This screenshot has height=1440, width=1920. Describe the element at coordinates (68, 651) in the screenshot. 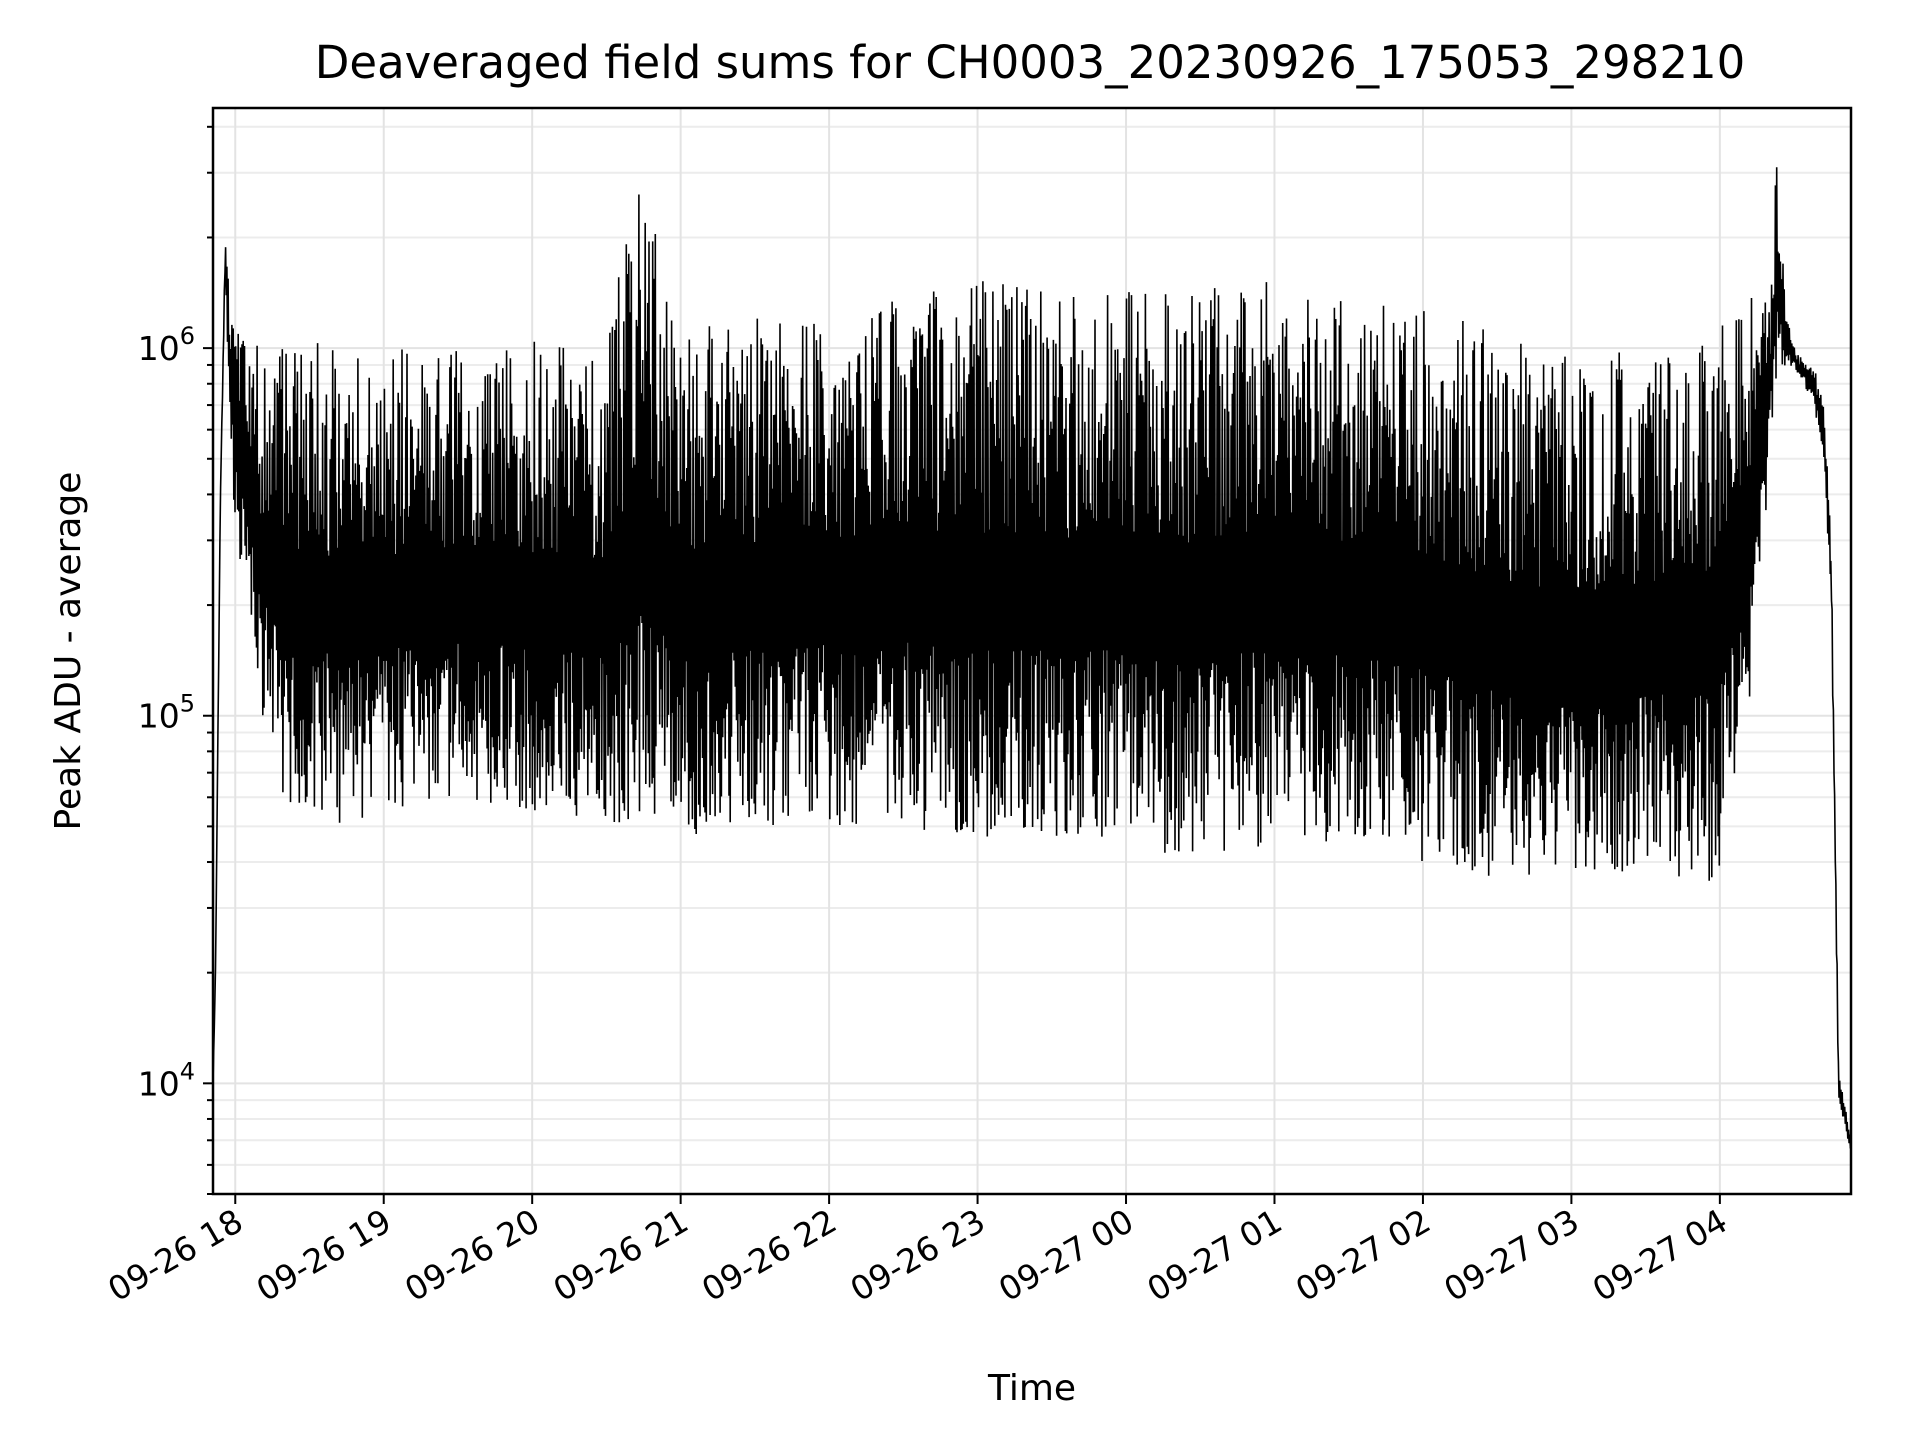

I see `y-axis-label: Peak ADU - average` at that location.